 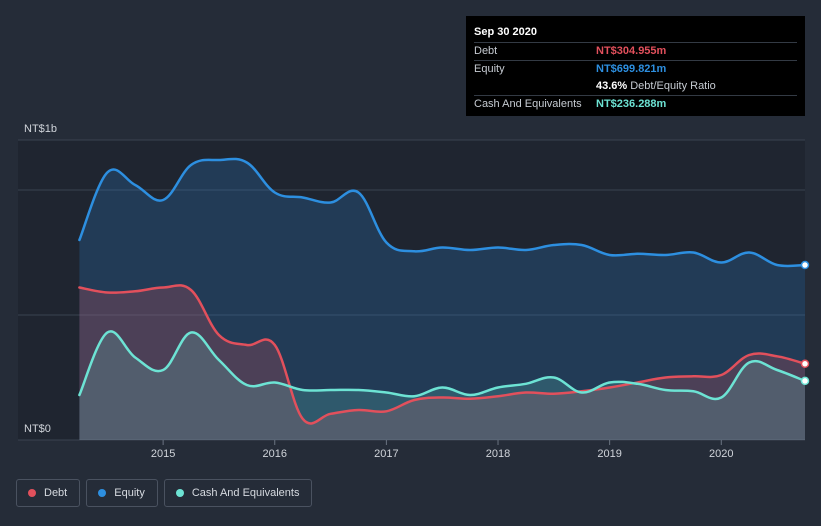 What do you see at coordinates (179, 493) in the screenshot?
I see `cash-dot-icon` at bounding box center [179, 493].